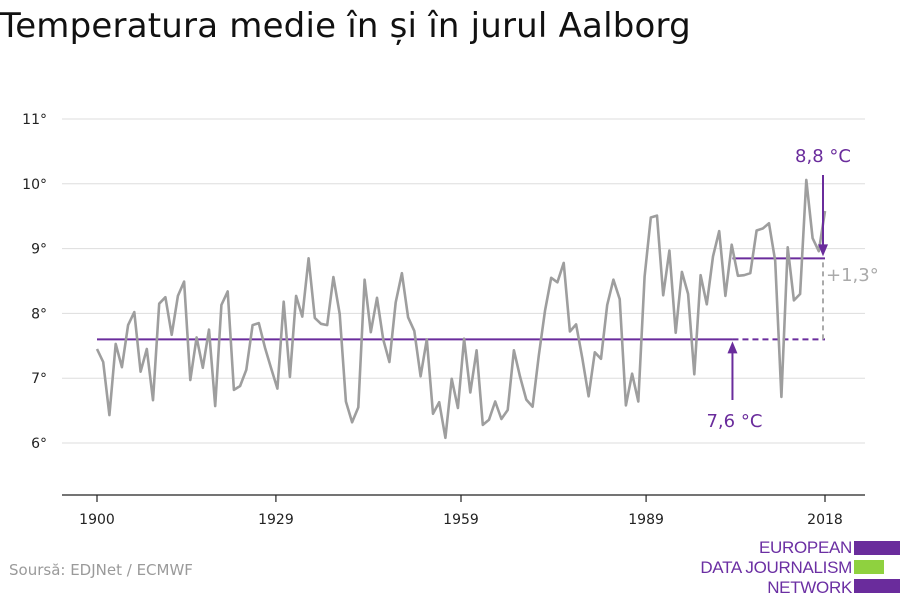 This screenshot has width=900, height=600. I want to click on logo-bar-middle, so click(869, 567).